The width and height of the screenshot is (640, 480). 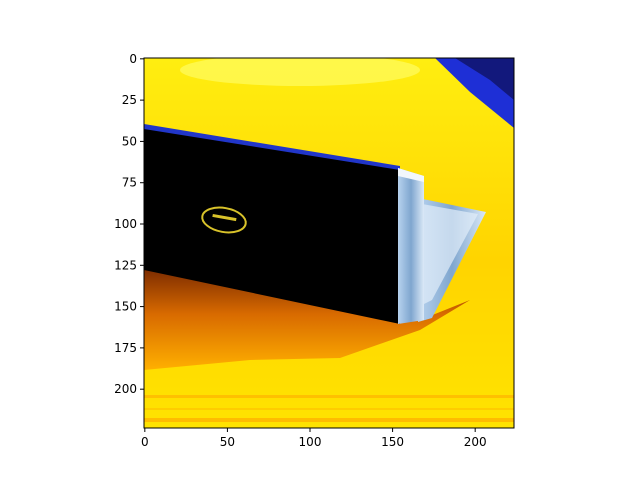 I want to click on y-axis: 0 25 50 75 100 125 150 175 200, so click(x=129, y=224).